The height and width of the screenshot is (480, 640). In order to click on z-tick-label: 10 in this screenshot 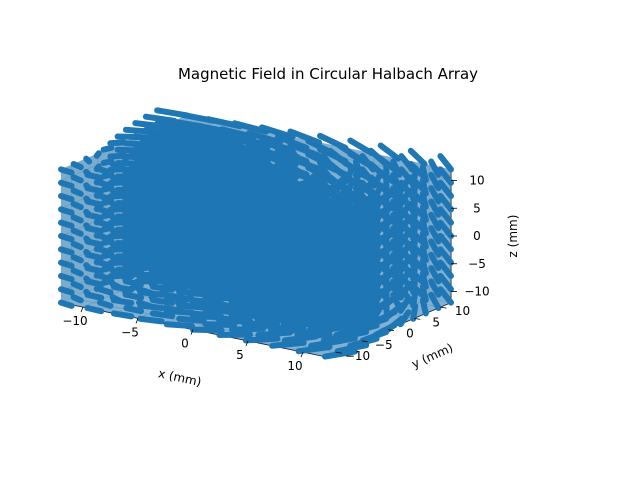, I will do `click(476, 181)`.